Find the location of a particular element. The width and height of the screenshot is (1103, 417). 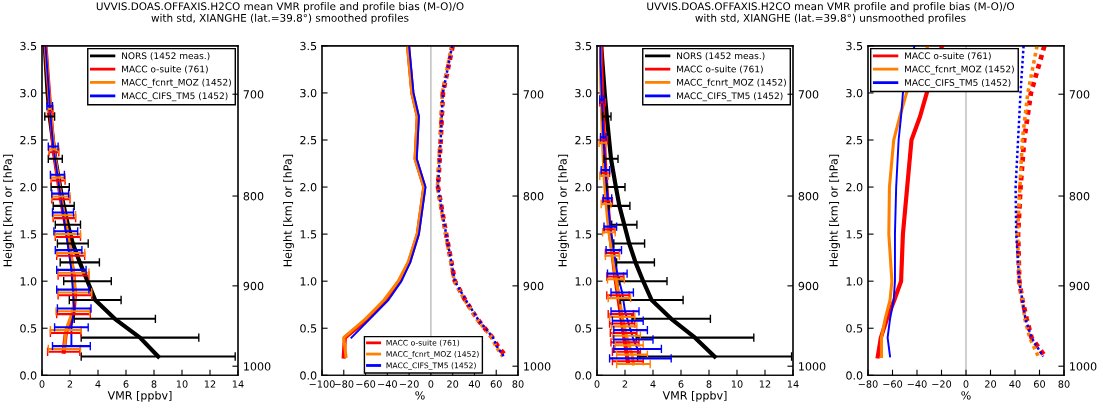

x-tick-label: −100 is located at coordinates (322, 384).